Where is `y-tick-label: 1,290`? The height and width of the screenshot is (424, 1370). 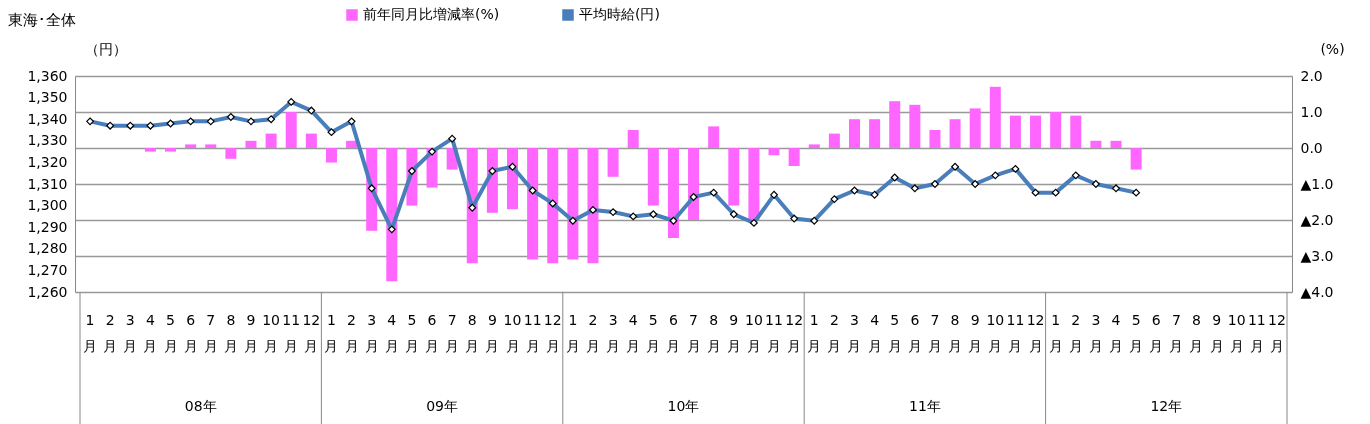 y-tick-label: 1,290 is located at coordinates (47, 226).